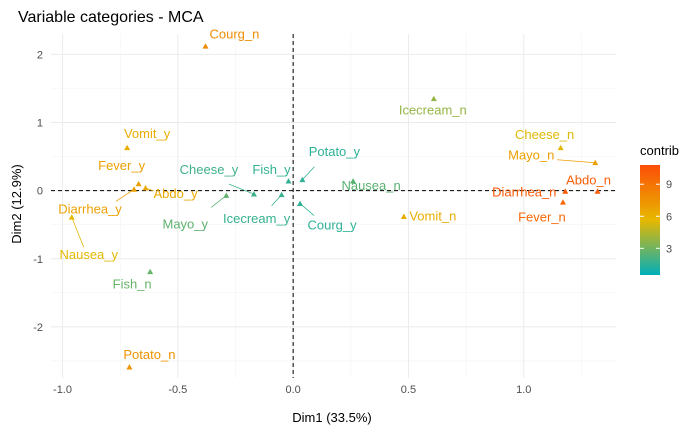  I want to click on label-courg-y: Courg_y, so click(332, 225).